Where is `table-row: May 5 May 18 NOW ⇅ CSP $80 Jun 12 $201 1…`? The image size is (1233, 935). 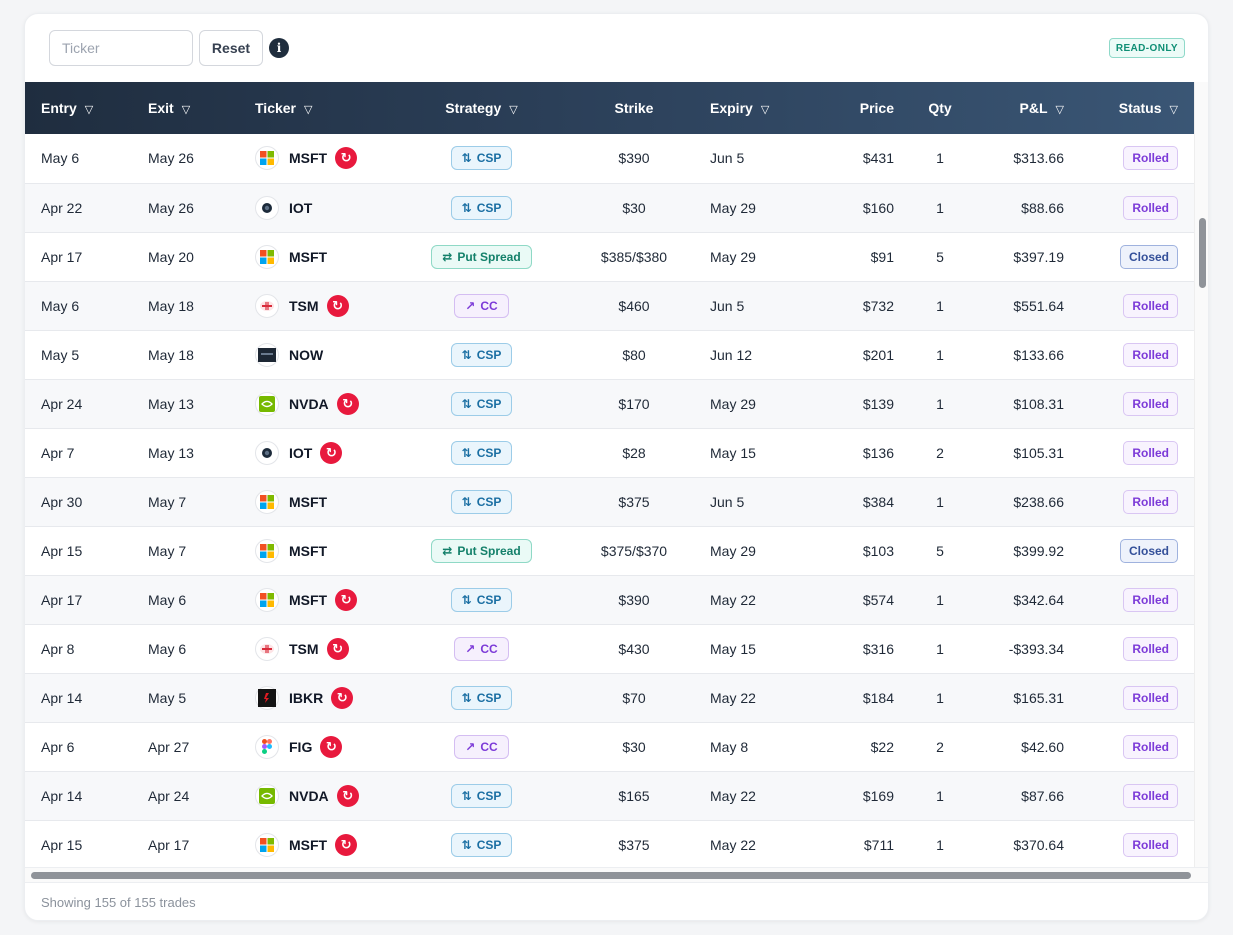
table-row: May 5 May 18 NOW ⇅ CSP $80 Jun 12 $201 1… is located at coordinates (609, 354).